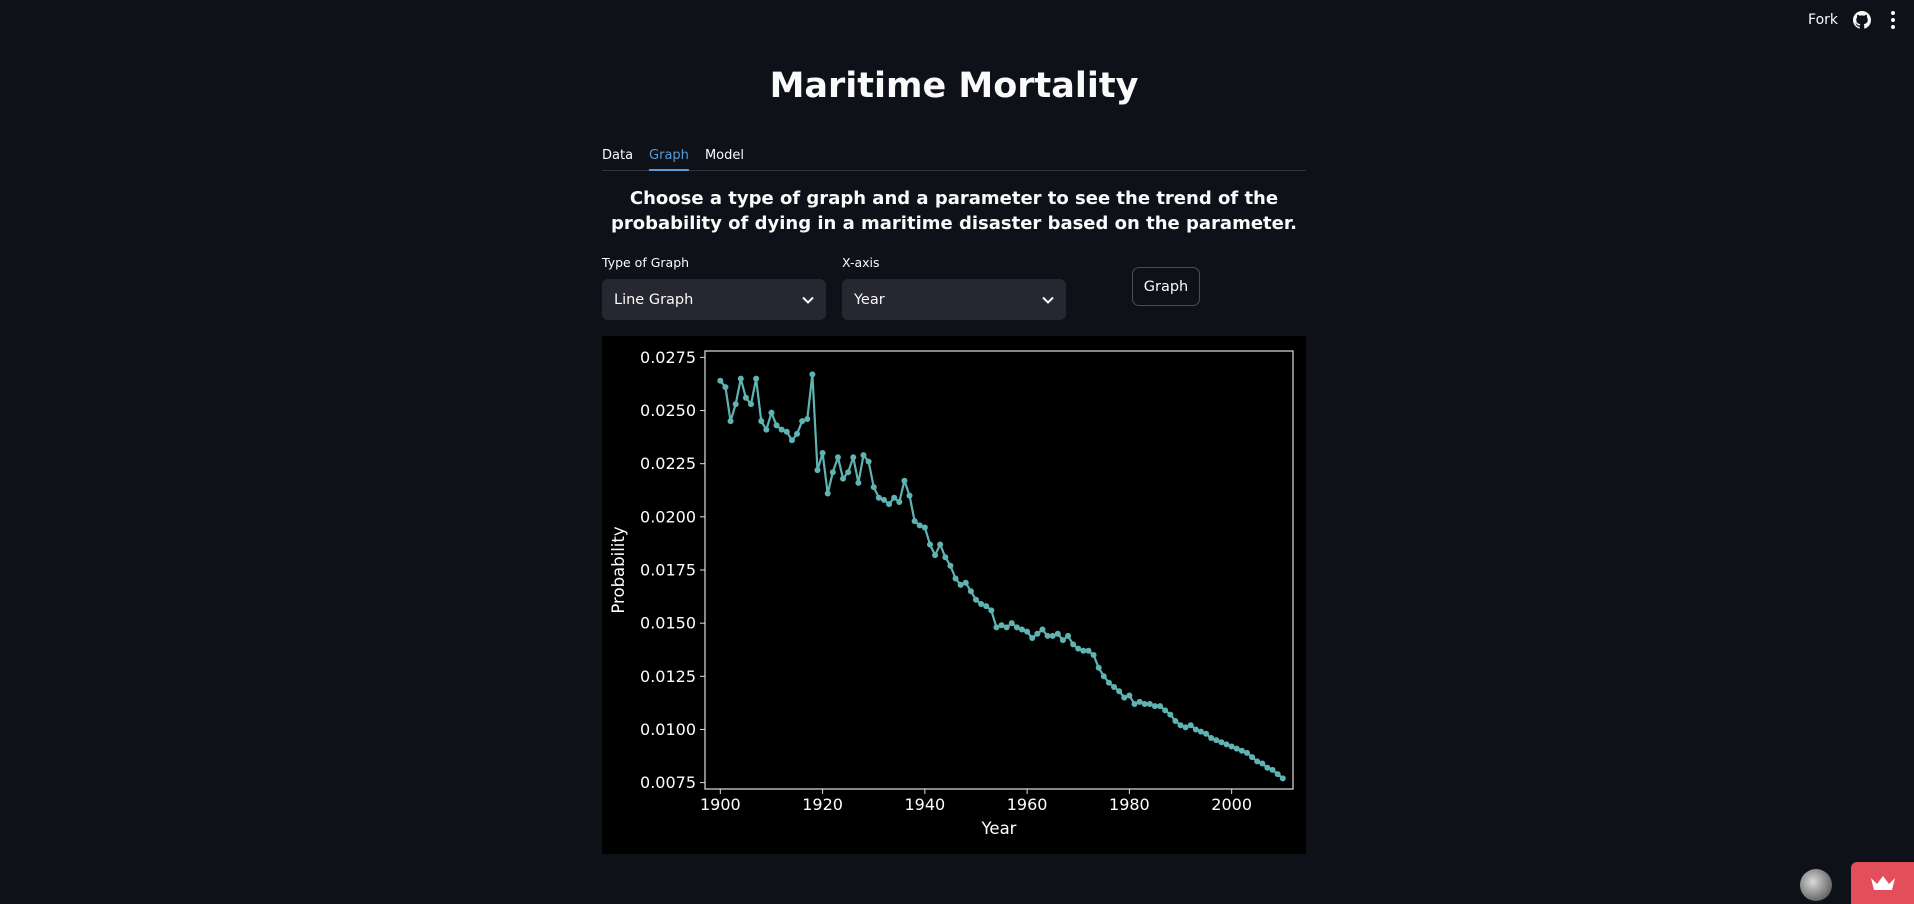  What do you see at coordinates (925, 804) in the screenshot?
I see `x-tick-label: 1940` at bounding box center [925, 804].